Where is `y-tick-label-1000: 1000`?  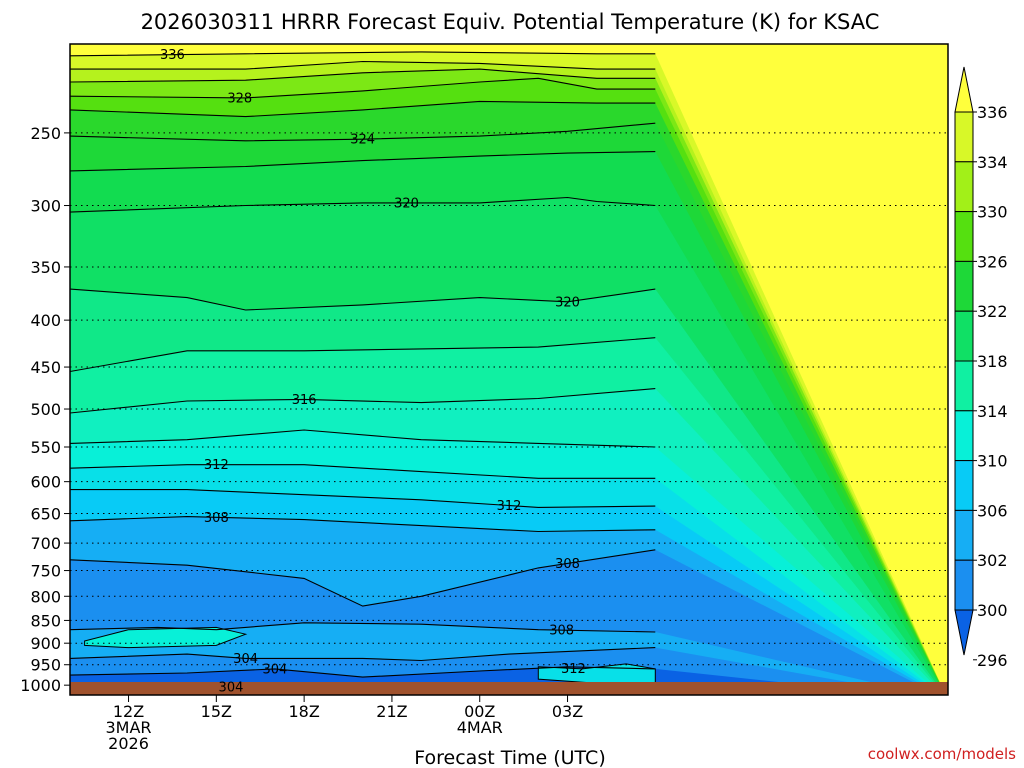 y-tick-label-1000: 1000 is located at coordinates (40, 685).